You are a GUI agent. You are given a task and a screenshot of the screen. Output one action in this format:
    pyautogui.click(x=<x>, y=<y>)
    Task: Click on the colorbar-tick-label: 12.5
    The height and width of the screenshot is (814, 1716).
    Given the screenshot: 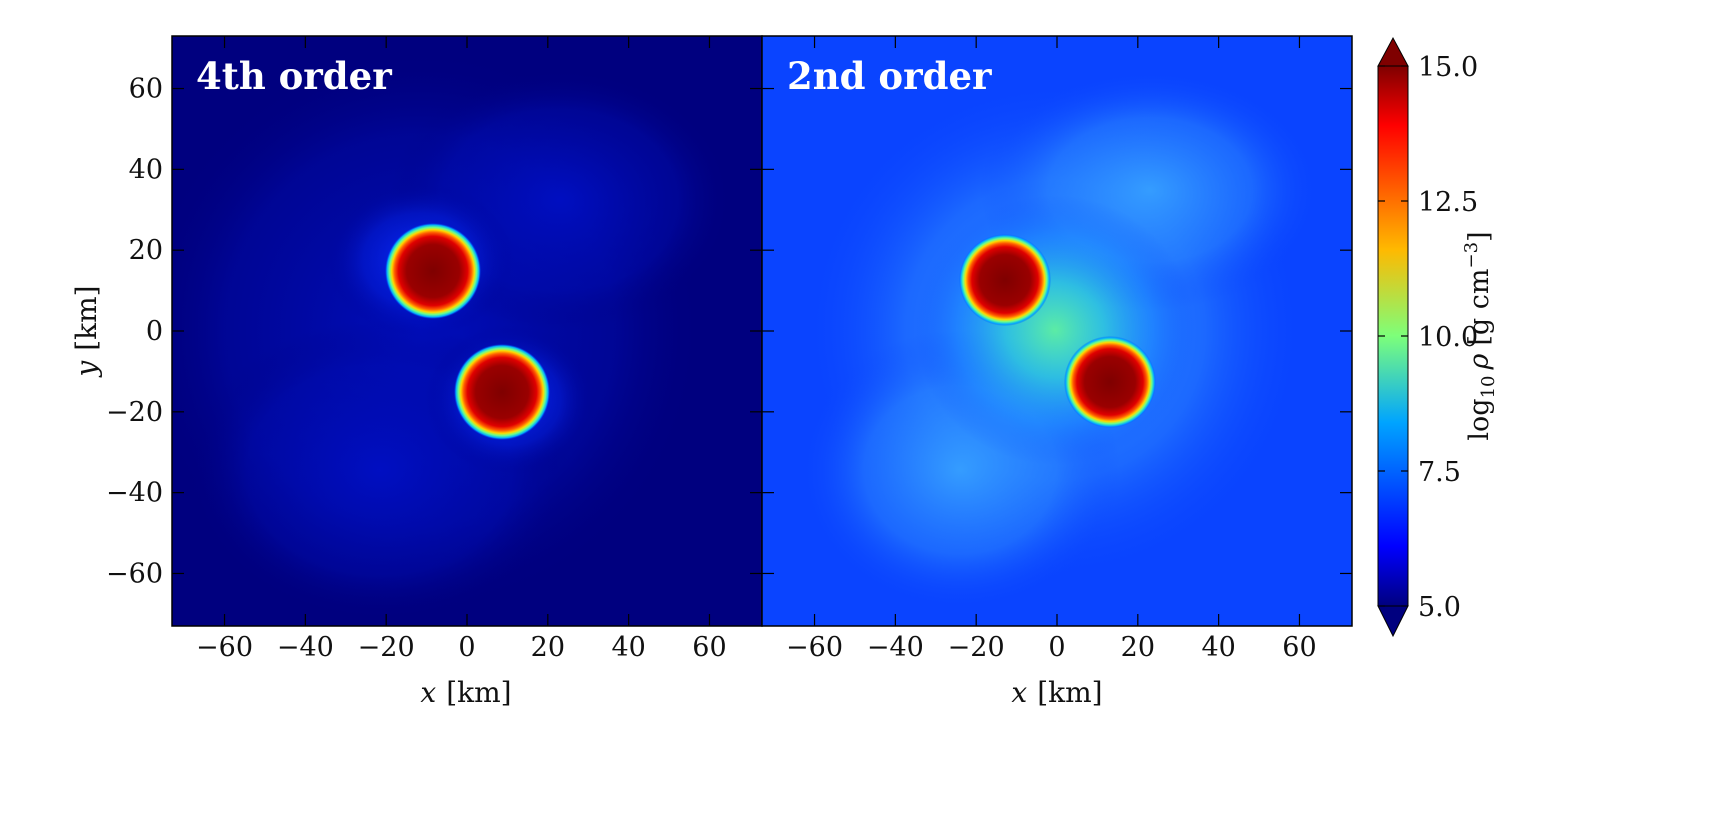 What is the action you would take?
    pyautogui.click(x=1448, y=202)
    